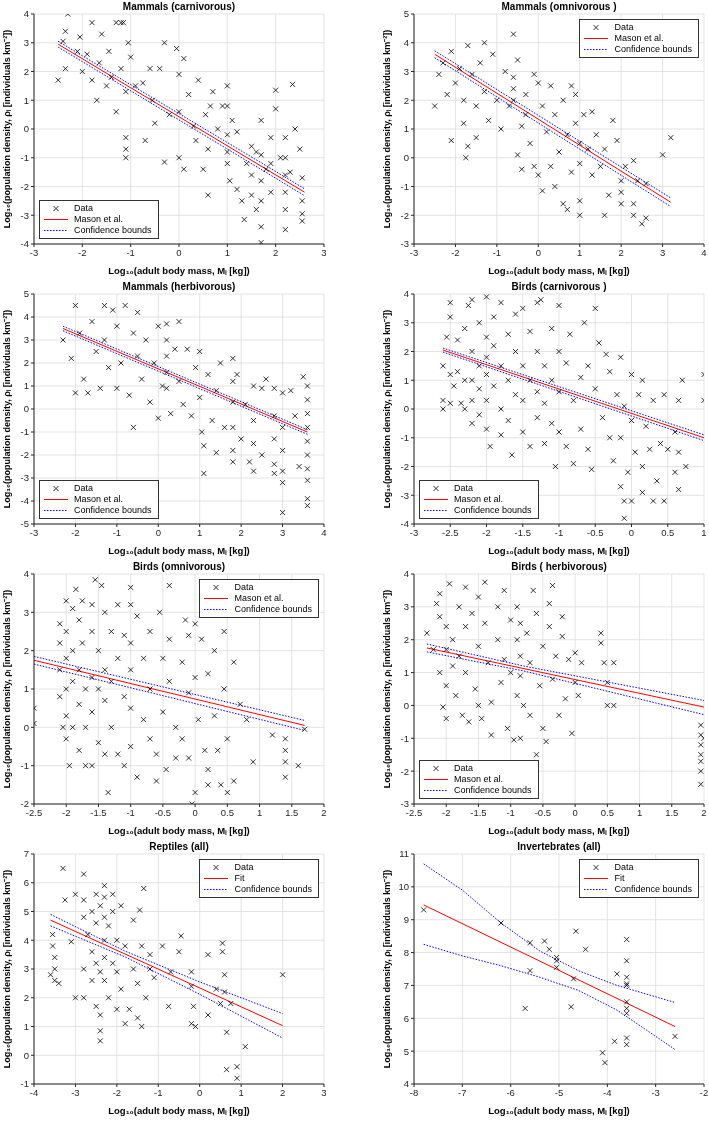 The image size is (709, 1123). Describe the element at coordinates (276, 252) in the screenshot. I see `x-tick-label: 2` at that location.